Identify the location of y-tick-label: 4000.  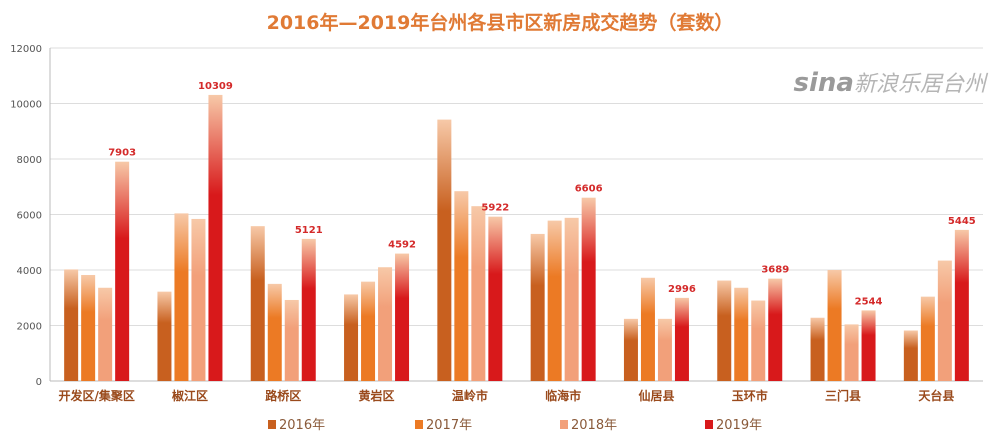
(29, 271).